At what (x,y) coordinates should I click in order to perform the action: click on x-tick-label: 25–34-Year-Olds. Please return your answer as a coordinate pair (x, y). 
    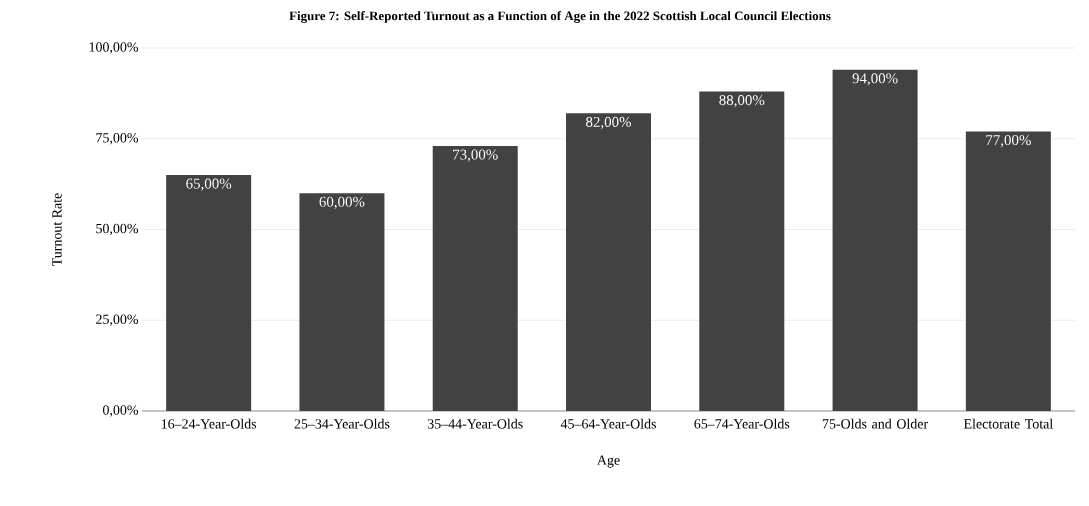
    Looking at the image, I should click on (342, 423).